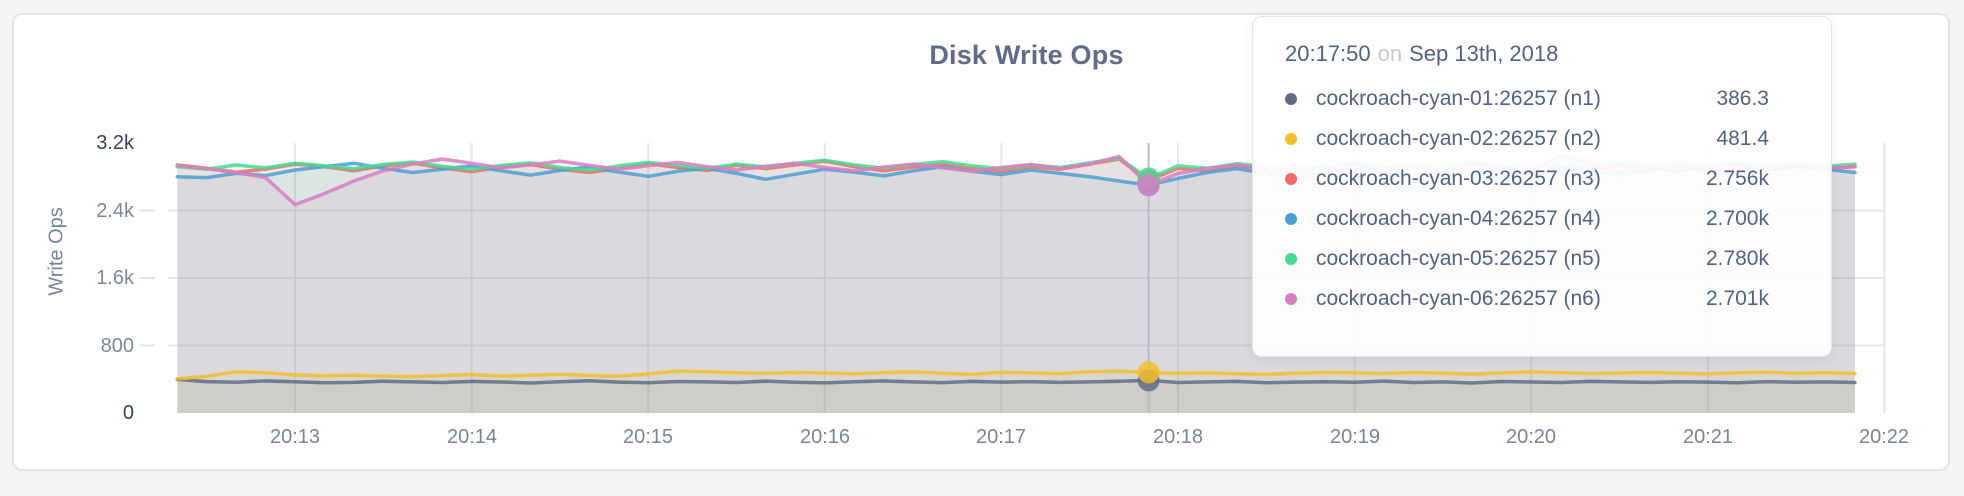  Describe the element at coordinates (1458, 178) in the screenshot. I see `tooltip-series-label: cockroach-cyan-03:26257 (n3)` at that location.